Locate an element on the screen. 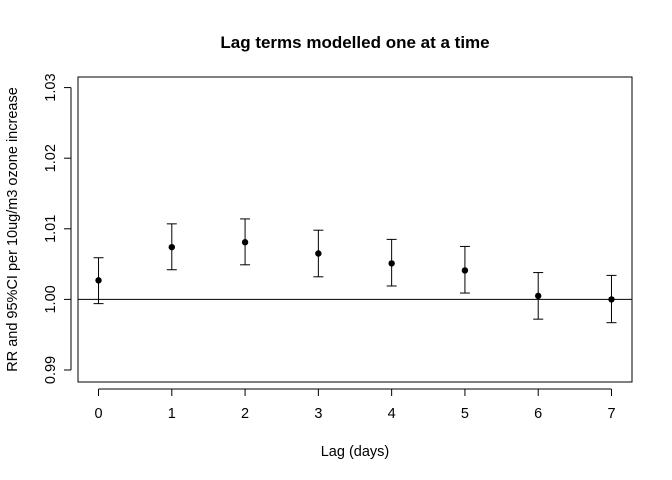 This screenshot has width=672, height=480. y-axis-label: RR and 95%CI per 10ug/m3 ozone increase is located at coordinates (13, 229).